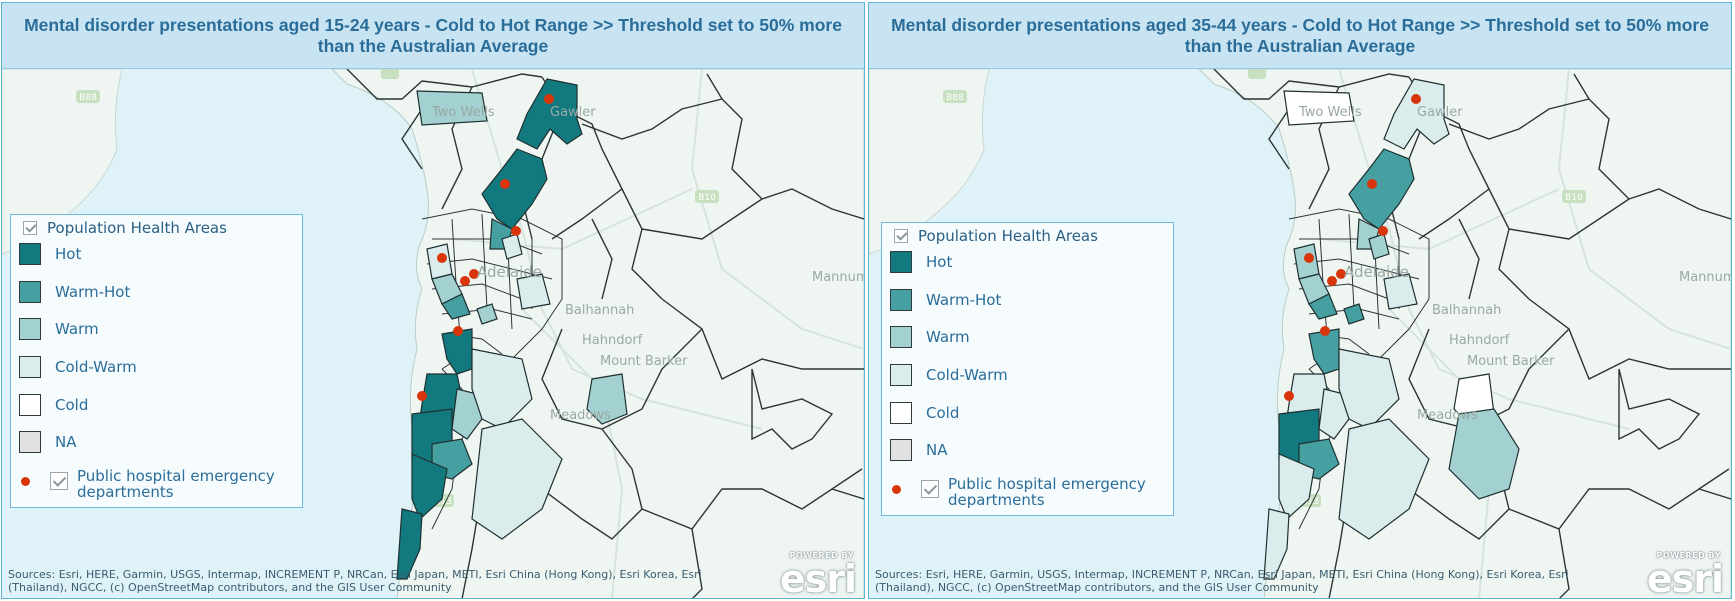  I want to click on area-mount-barker, so click(607, 399).